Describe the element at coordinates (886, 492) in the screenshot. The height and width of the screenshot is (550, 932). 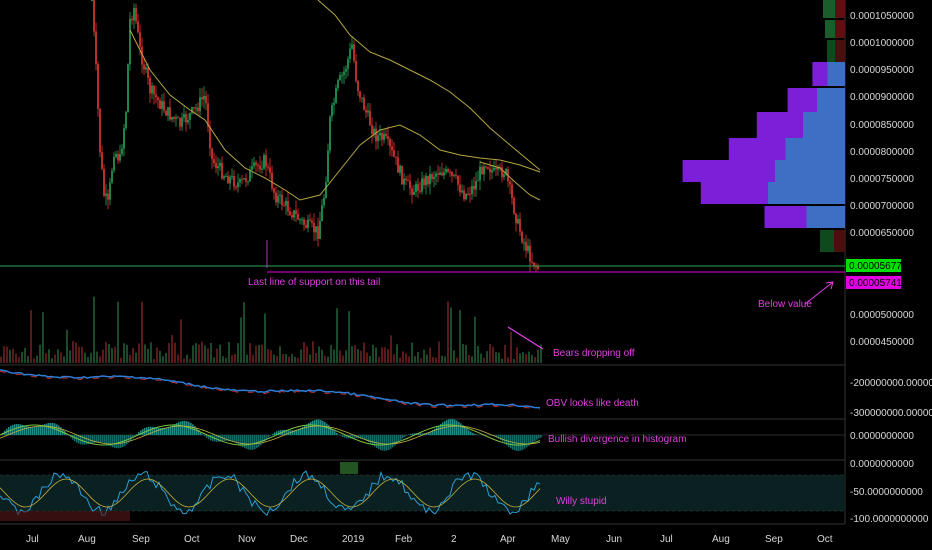
I see `willr-tick: -50.0000000000` at that location.